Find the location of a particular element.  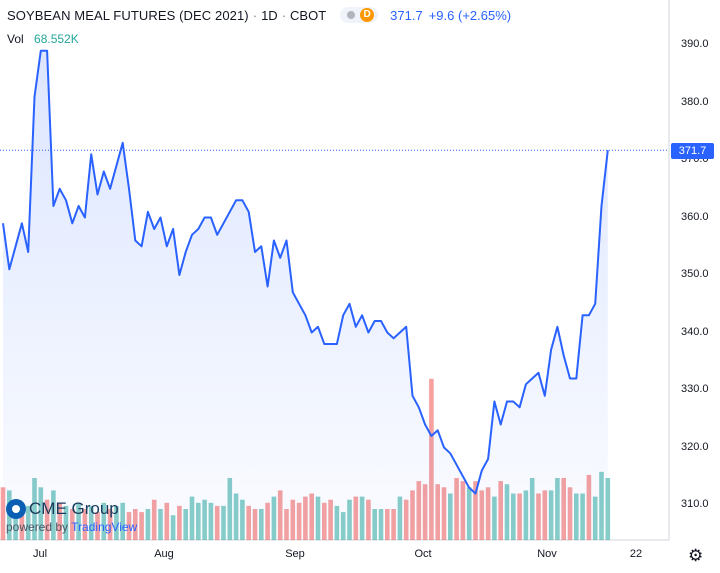

y-tick-label: 380.0 is located at coordinates (695, 101).